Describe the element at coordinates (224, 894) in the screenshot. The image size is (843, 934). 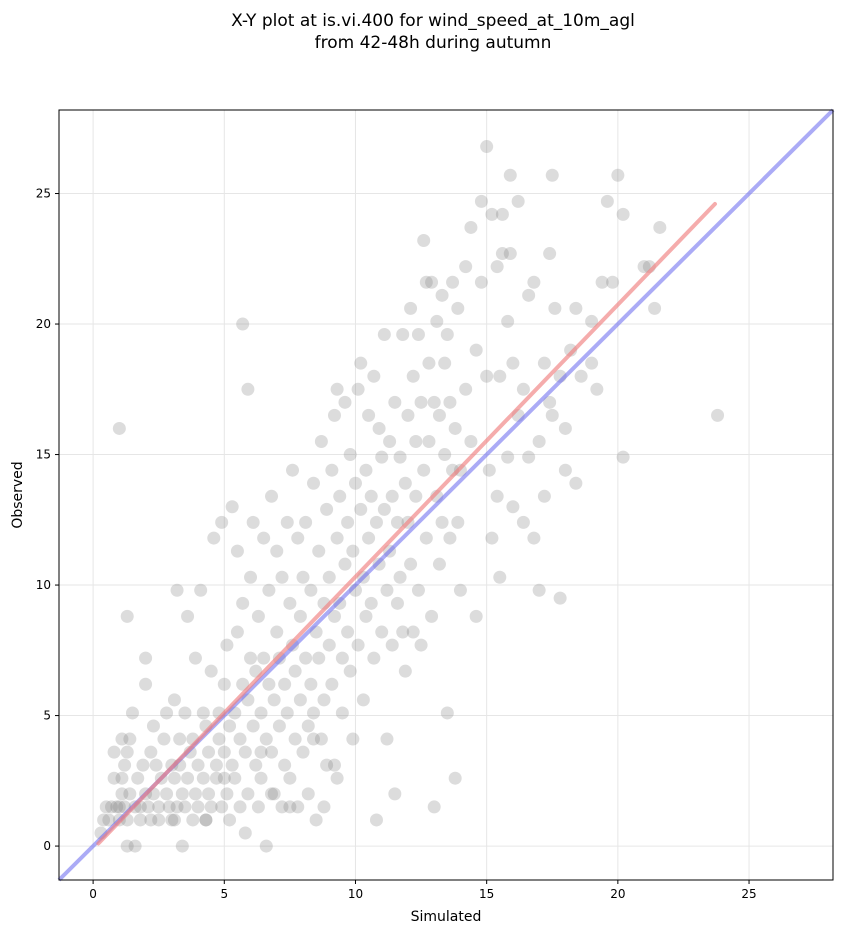
I see `x-tick-label: 5` at that location.